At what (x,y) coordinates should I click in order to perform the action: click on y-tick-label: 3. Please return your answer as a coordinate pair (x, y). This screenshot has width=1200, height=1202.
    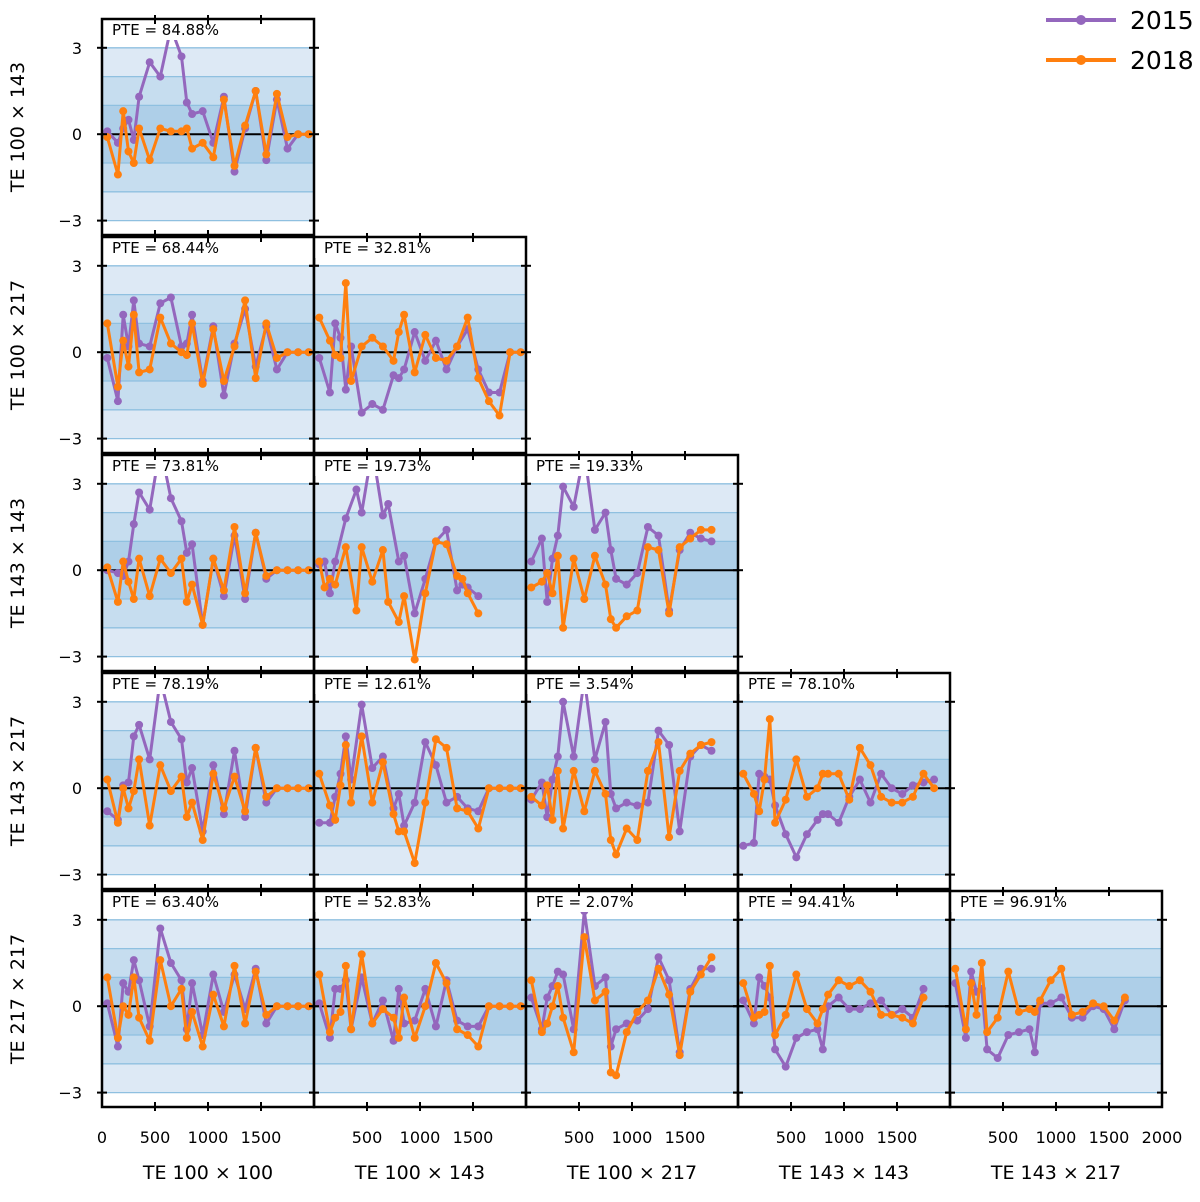
    Looking at the image, I should click on (77, 484).